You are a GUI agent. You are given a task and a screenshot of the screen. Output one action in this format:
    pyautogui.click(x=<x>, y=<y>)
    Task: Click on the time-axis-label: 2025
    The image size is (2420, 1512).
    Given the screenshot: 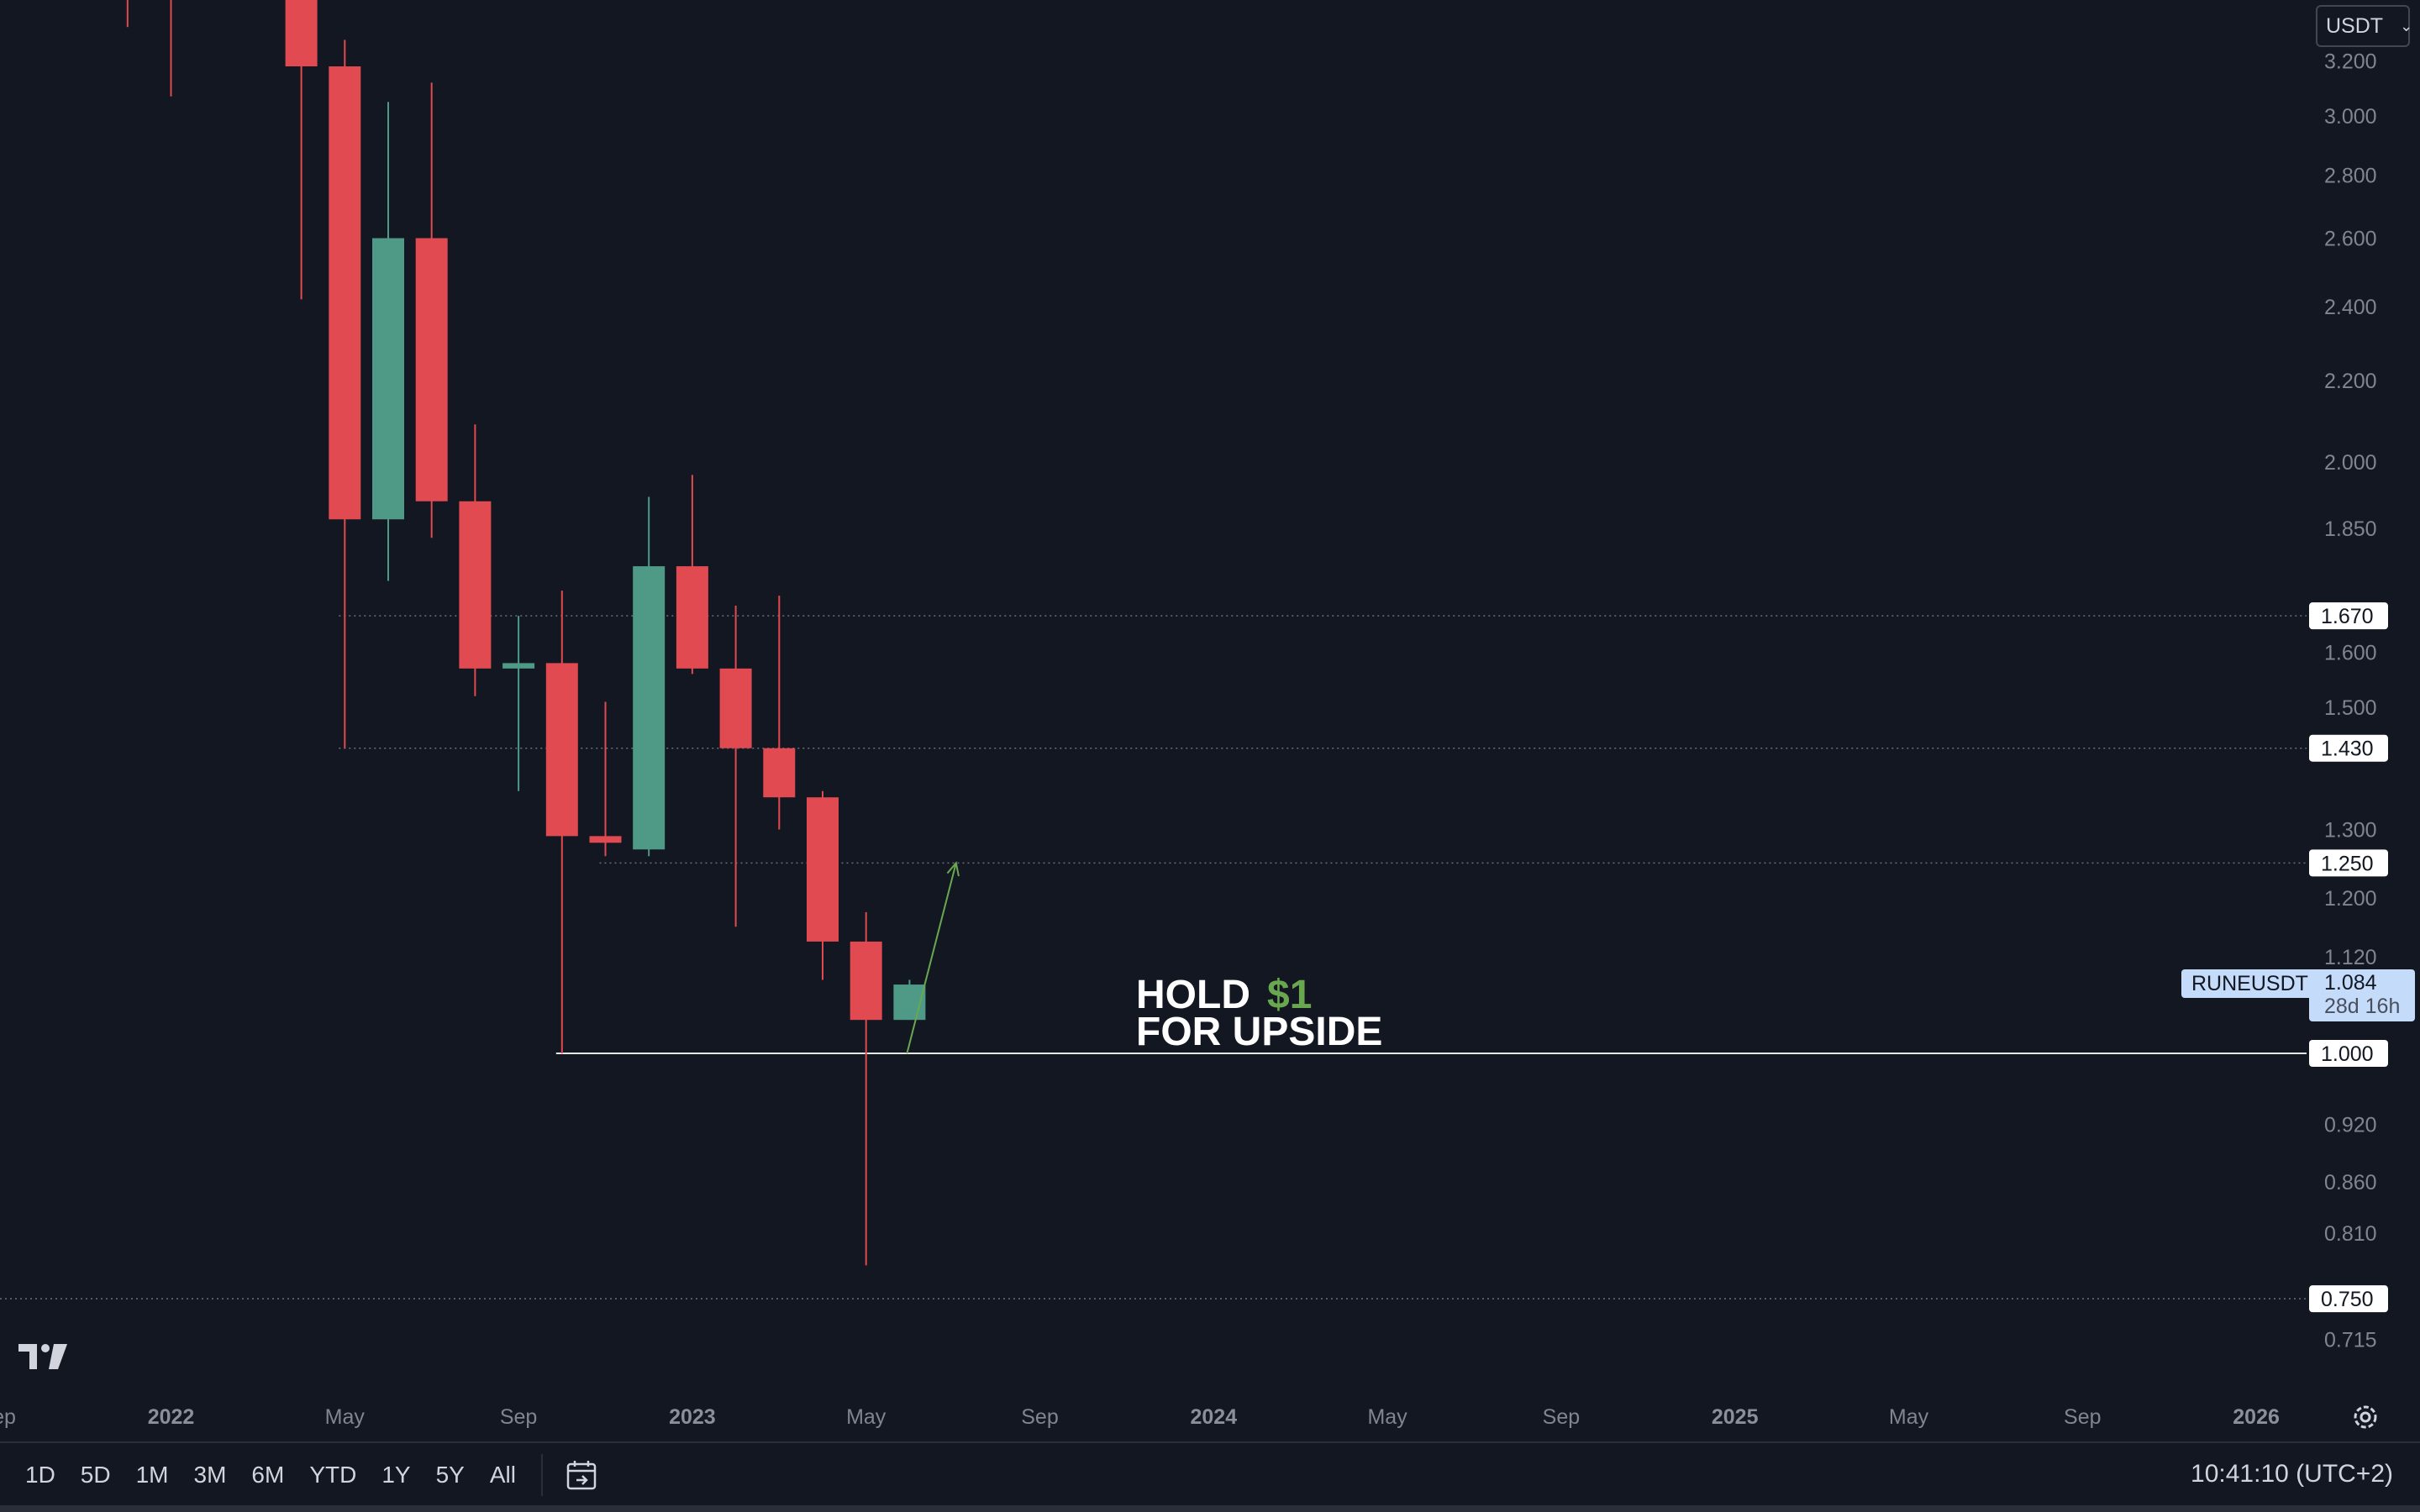 What is the action you would take?
    pyautogui.click(x=1736, y=1417)
    